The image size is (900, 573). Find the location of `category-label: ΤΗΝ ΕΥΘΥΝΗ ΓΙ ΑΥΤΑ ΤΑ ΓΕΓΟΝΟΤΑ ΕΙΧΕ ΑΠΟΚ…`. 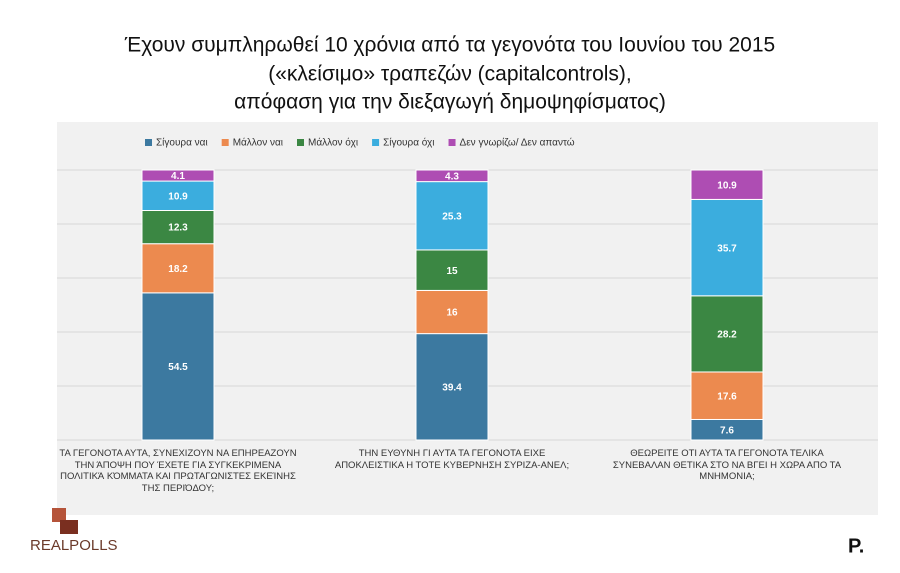

category-label: ΤΗΝ ΕΥΘΥΝΗ ΓΙ ΑΥΤΑ ΤΑ ΓΕΓΟΝΟΤΑ ΕΙΧΕ ΑΠΟΚ… is located at coordinates (452, 459).